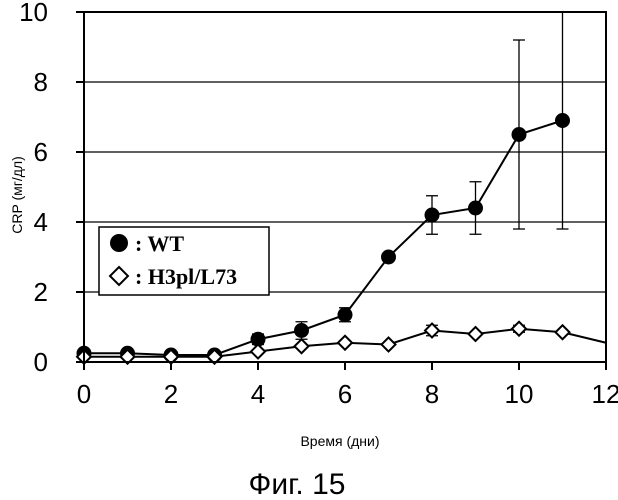  I want to click on x-tick-label: 4, so click(258, 394).